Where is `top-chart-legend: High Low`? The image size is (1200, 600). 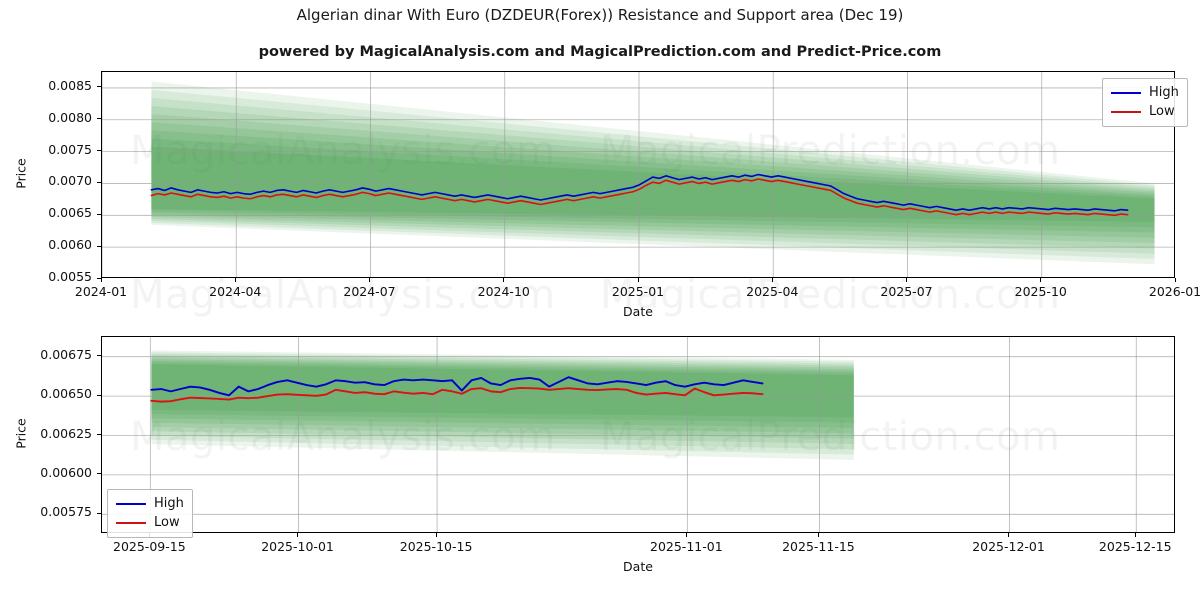 top-chart-legend: High Low is located at coordinates (1145, 102).